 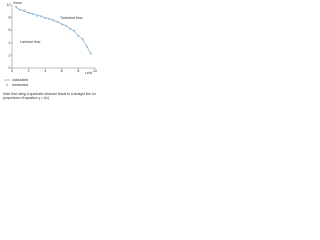 I want to click on y-tick-label: 8, so click(x=10, y=18).